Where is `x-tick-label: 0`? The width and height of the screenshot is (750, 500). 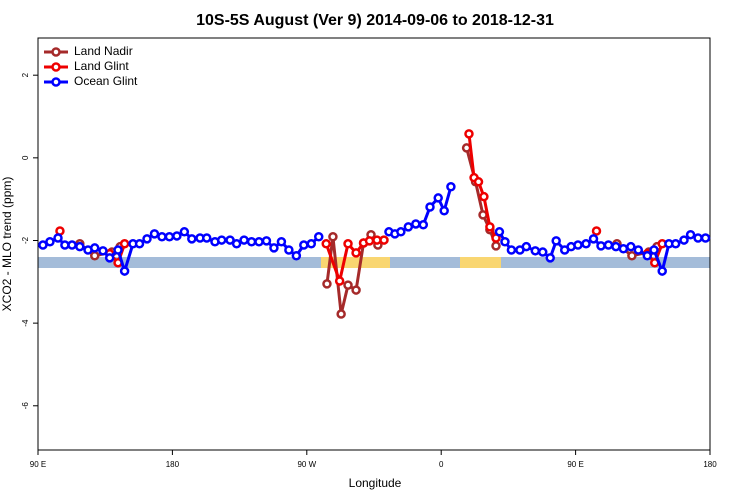
x-tick-label: 0 is located at coordinates (441, 464).